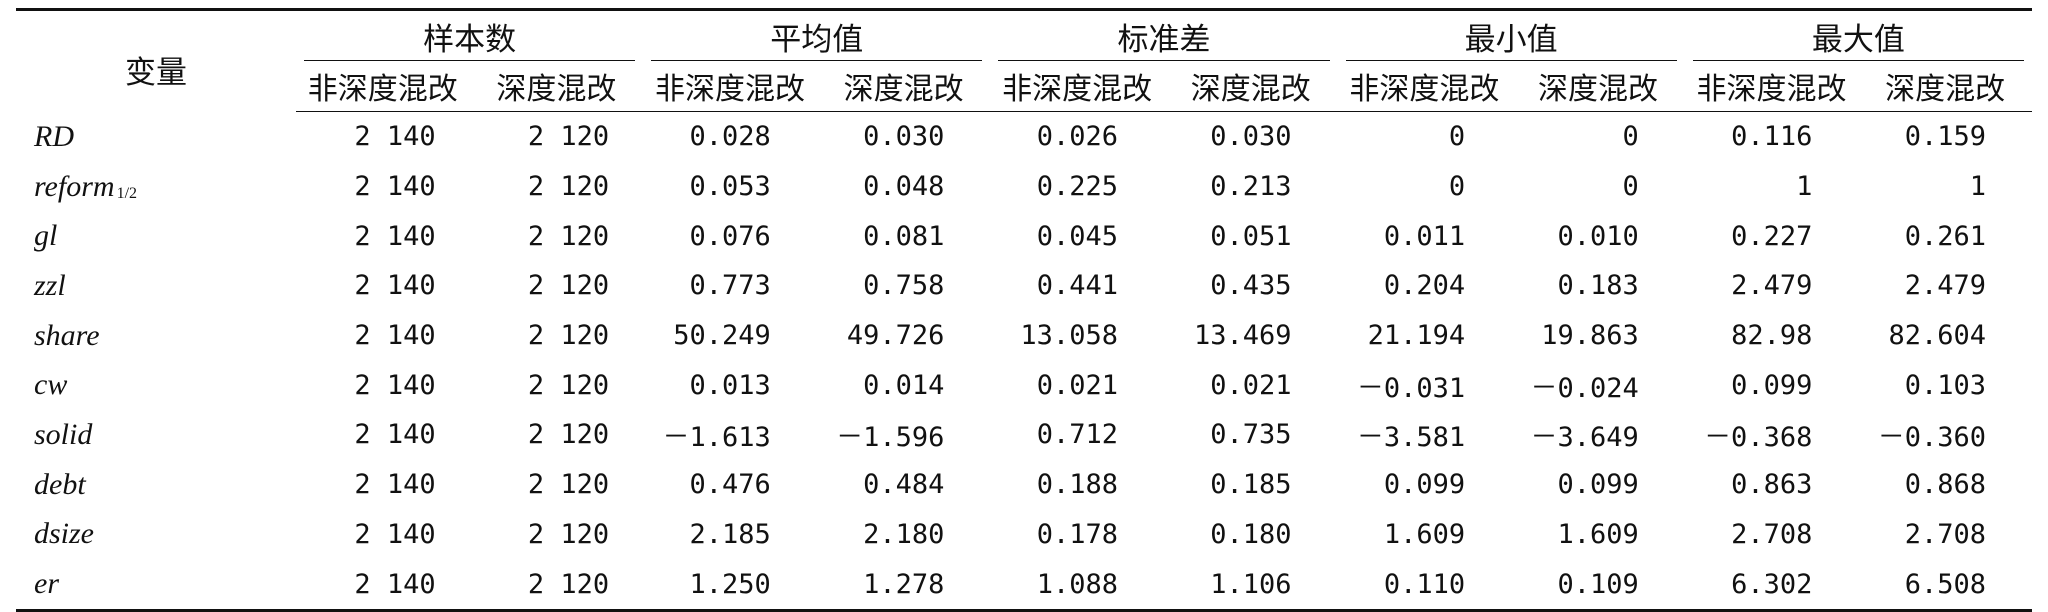 Image resolution: width=2048 pixels, height=612 pixels. I want to click on variable-name-cell: reform 1/2, so click(156, 187).